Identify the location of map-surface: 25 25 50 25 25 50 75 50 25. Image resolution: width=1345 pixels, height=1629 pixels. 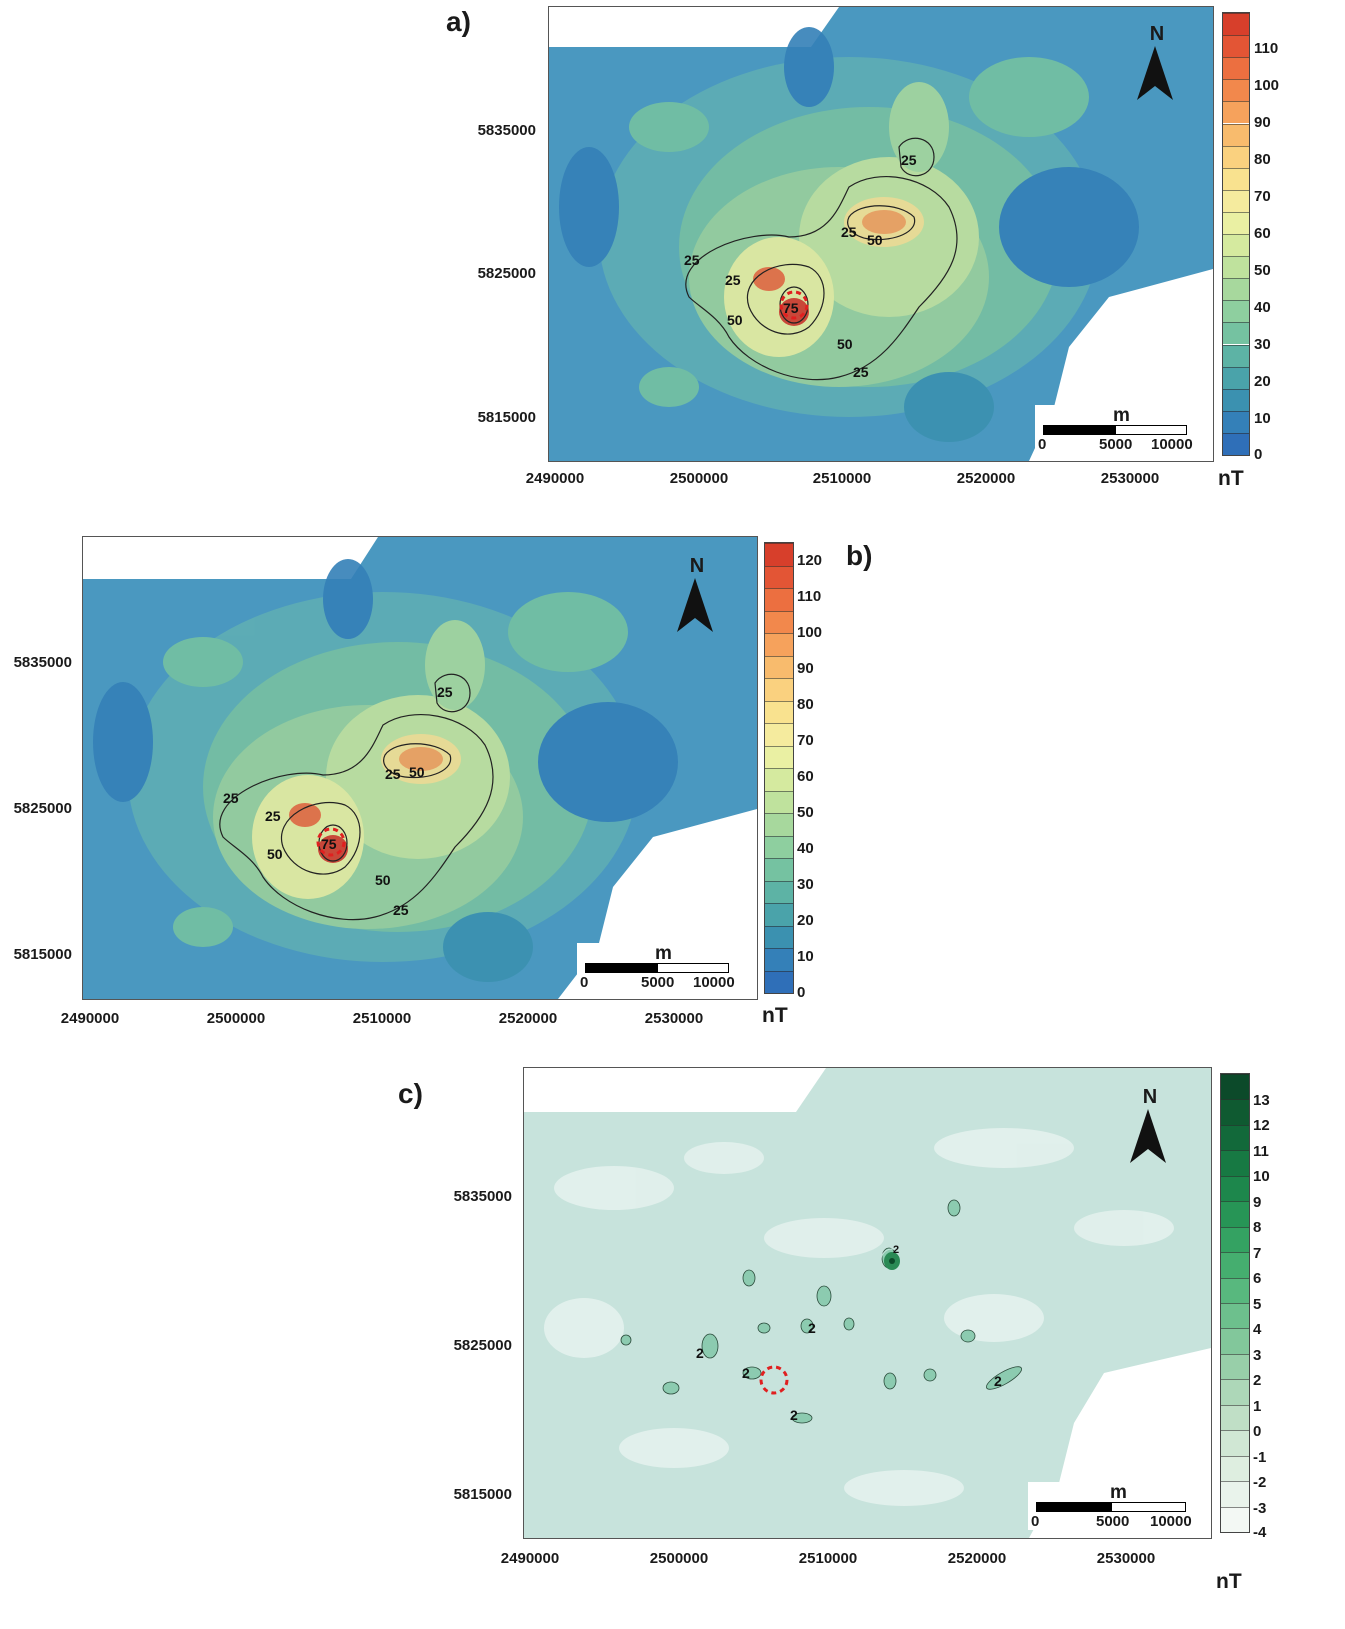
(881, 234).